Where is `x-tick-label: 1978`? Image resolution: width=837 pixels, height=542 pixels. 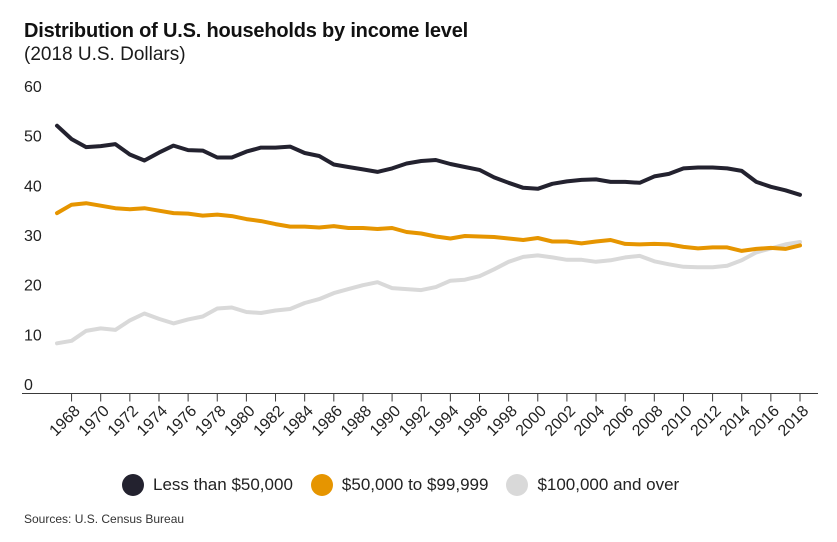
x-tick-label: 1978 is located at coordinates (210, 421).